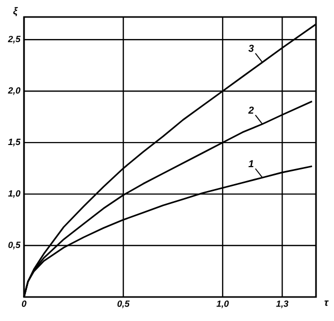 The height and width of the screenshot is (321, 334). I want to click on y-axis-title: ξ, so click(15, 11).